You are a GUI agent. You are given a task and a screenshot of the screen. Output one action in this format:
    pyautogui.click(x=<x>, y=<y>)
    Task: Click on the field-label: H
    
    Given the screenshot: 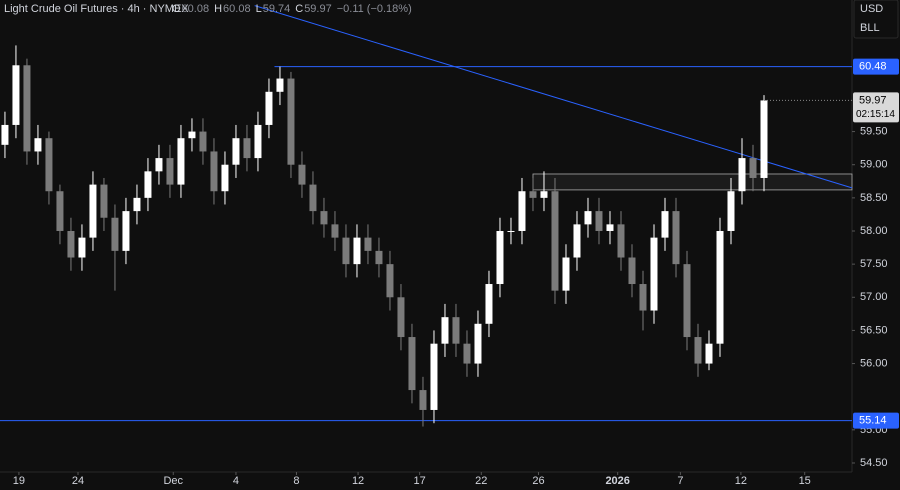 What is the action you would take?
    pyautogui.click(x=218, y=9)
    